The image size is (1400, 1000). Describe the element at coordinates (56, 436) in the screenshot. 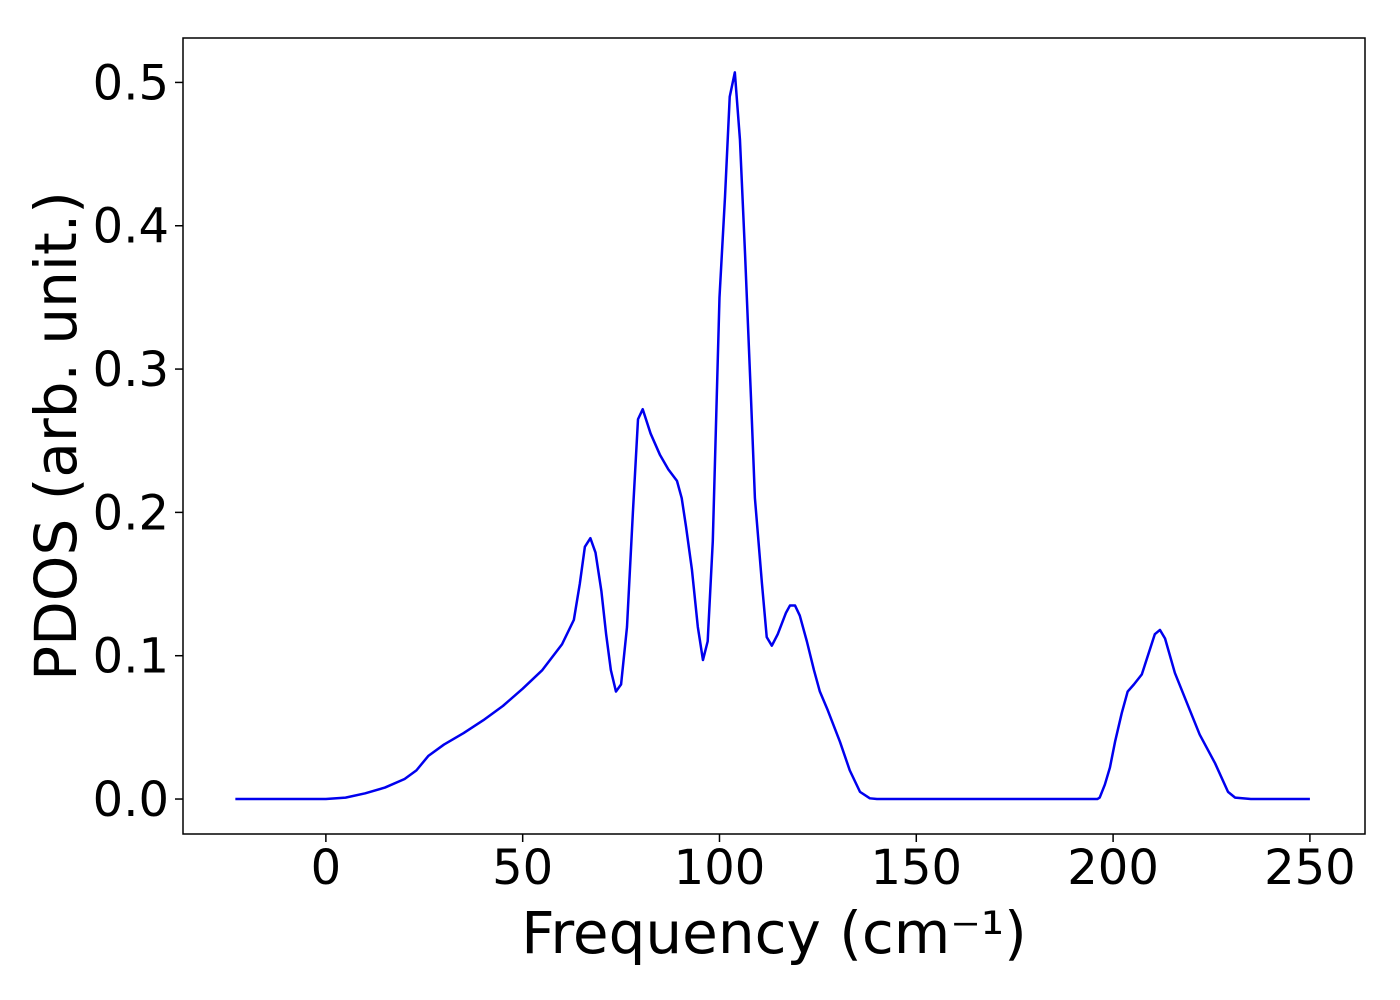

I see `y-axis-label: PDOS (arb. unit.)` at that location.